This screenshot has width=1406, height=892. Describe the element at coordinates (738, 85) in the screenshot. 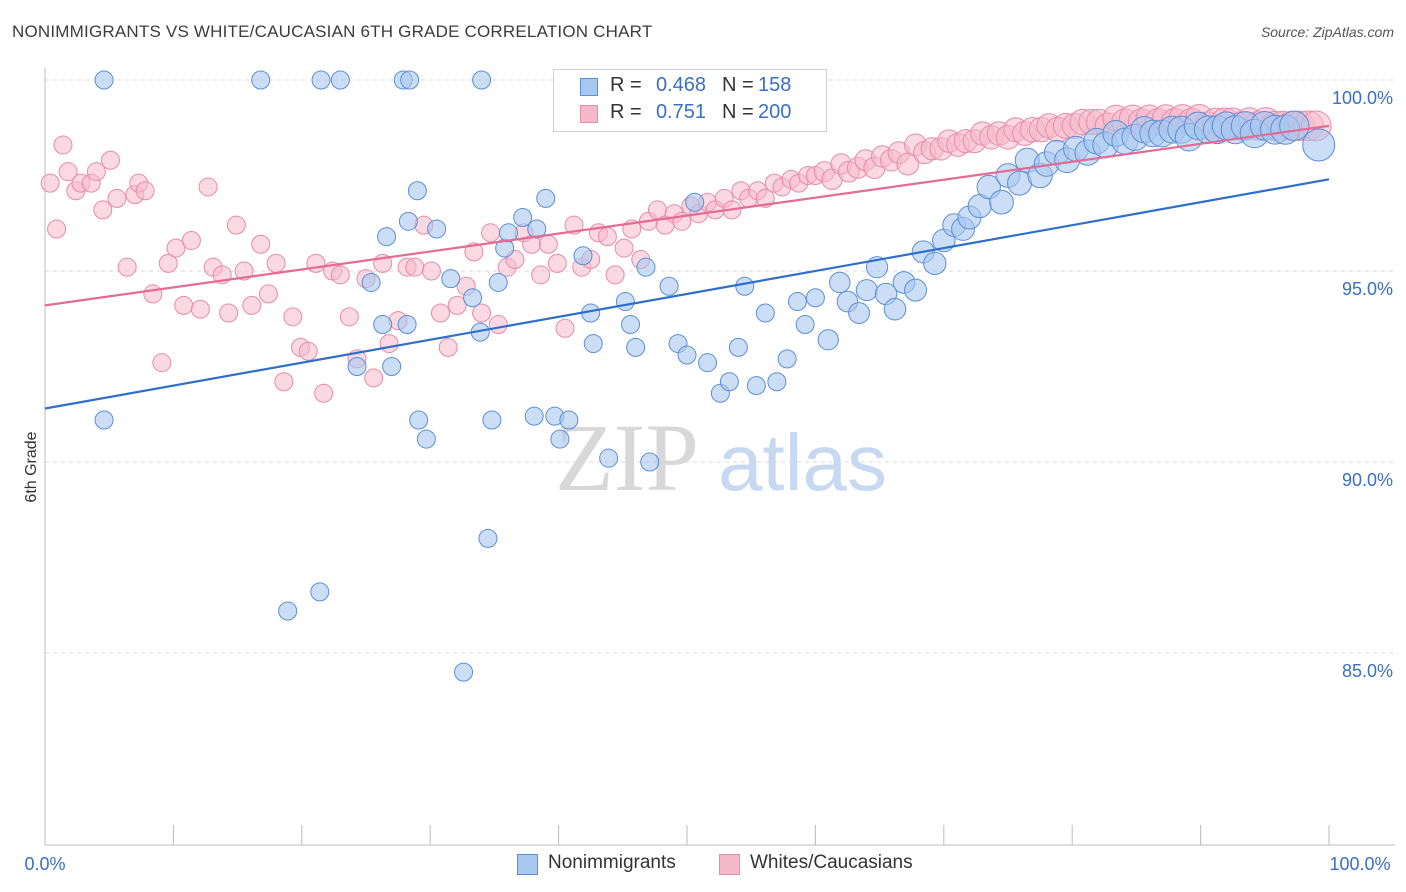

I see `legend-n-label: N =` at that location.